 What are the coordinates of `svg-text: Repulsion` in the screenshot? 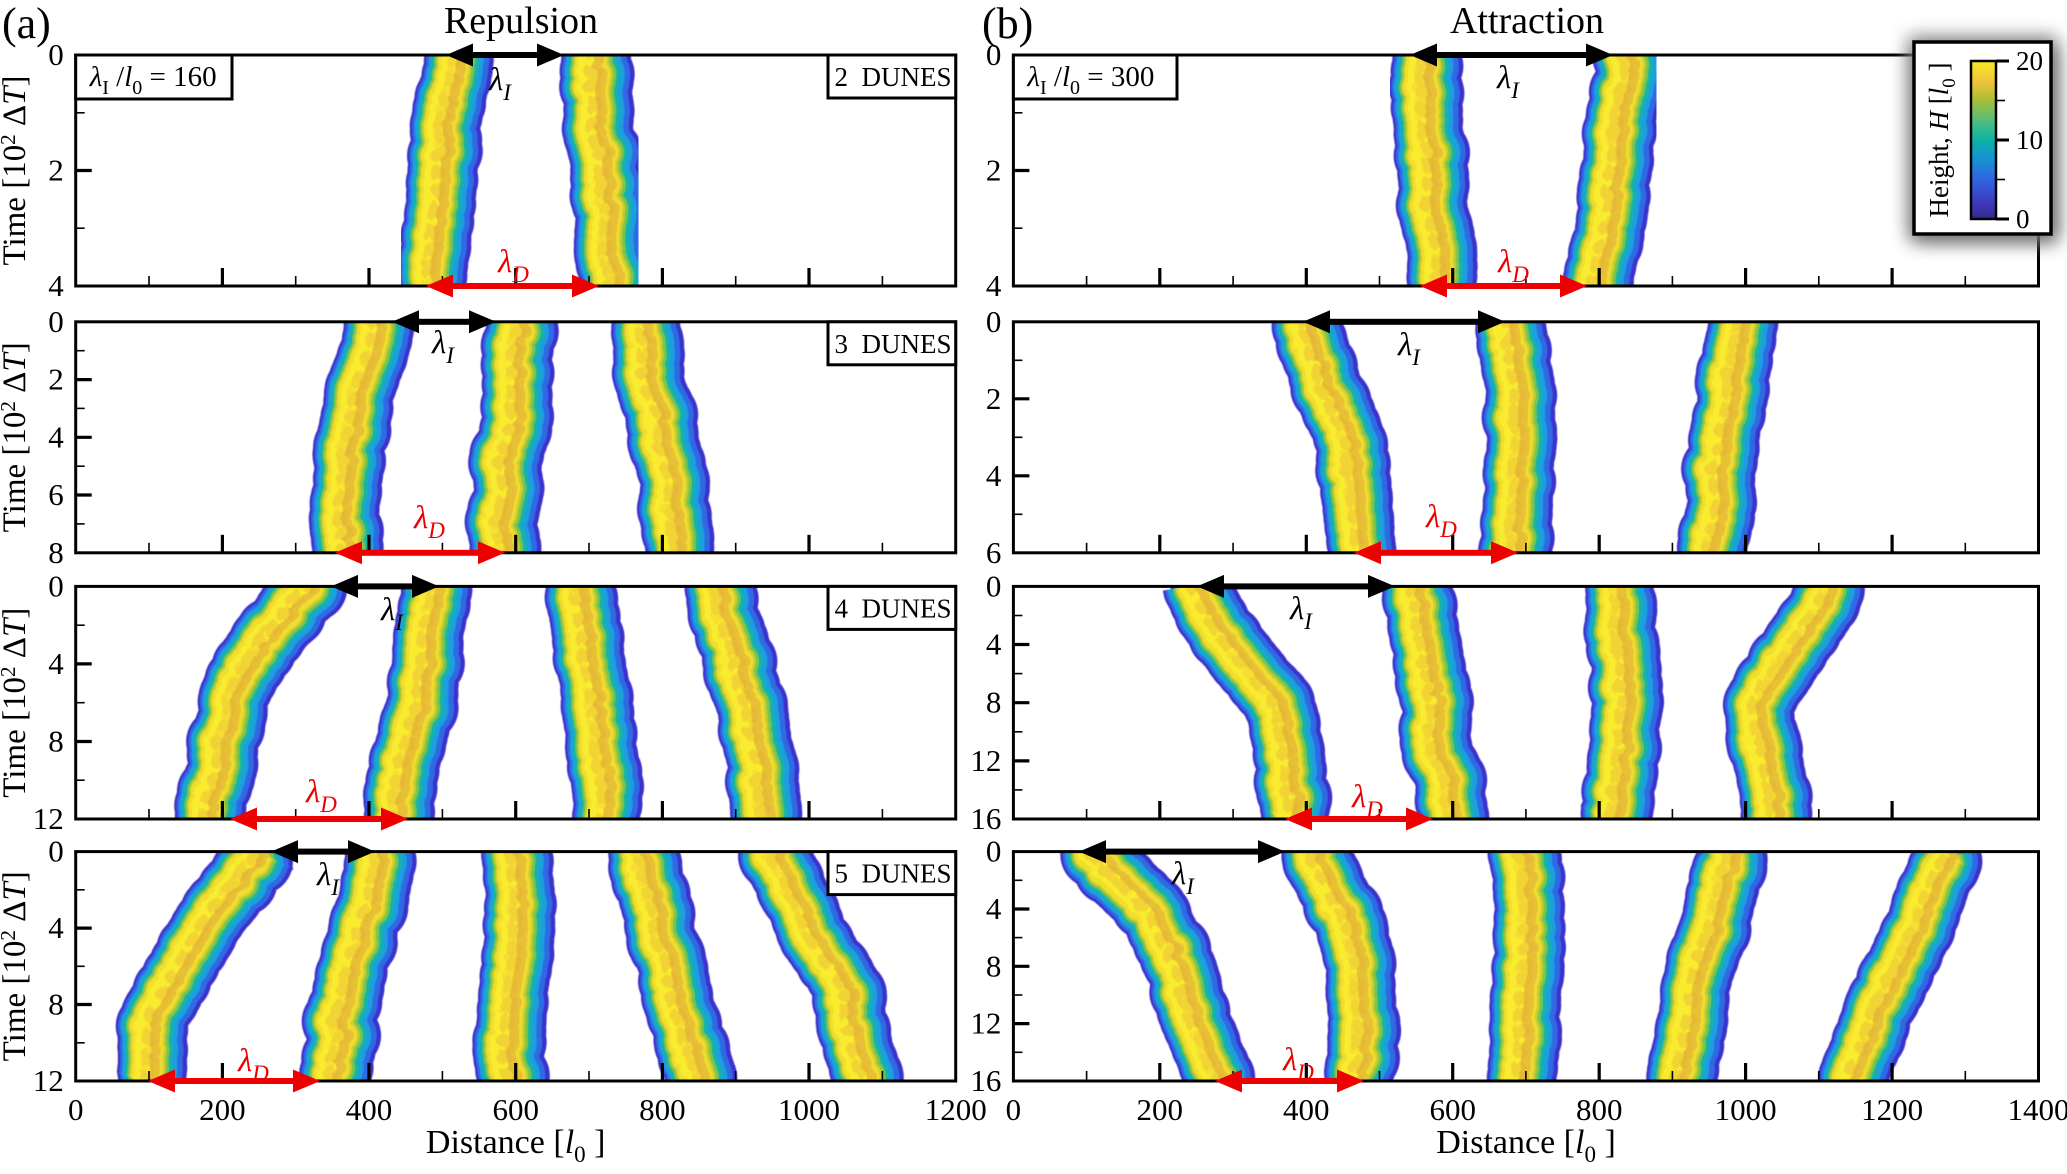 It's located at (521, 21).